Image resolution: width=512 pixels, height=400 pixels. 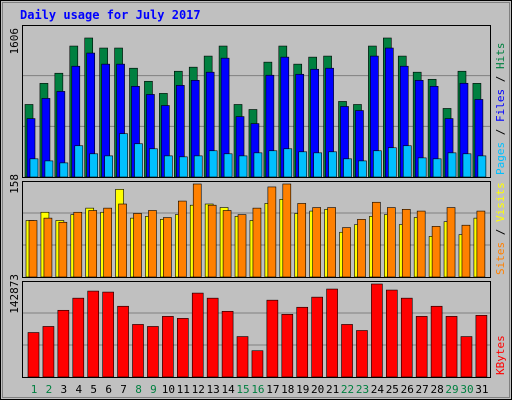 What do you see at coordinates (257, 389) in the screenshot?
I see `x-tick-label: 16` at bounding box center [257, 389].